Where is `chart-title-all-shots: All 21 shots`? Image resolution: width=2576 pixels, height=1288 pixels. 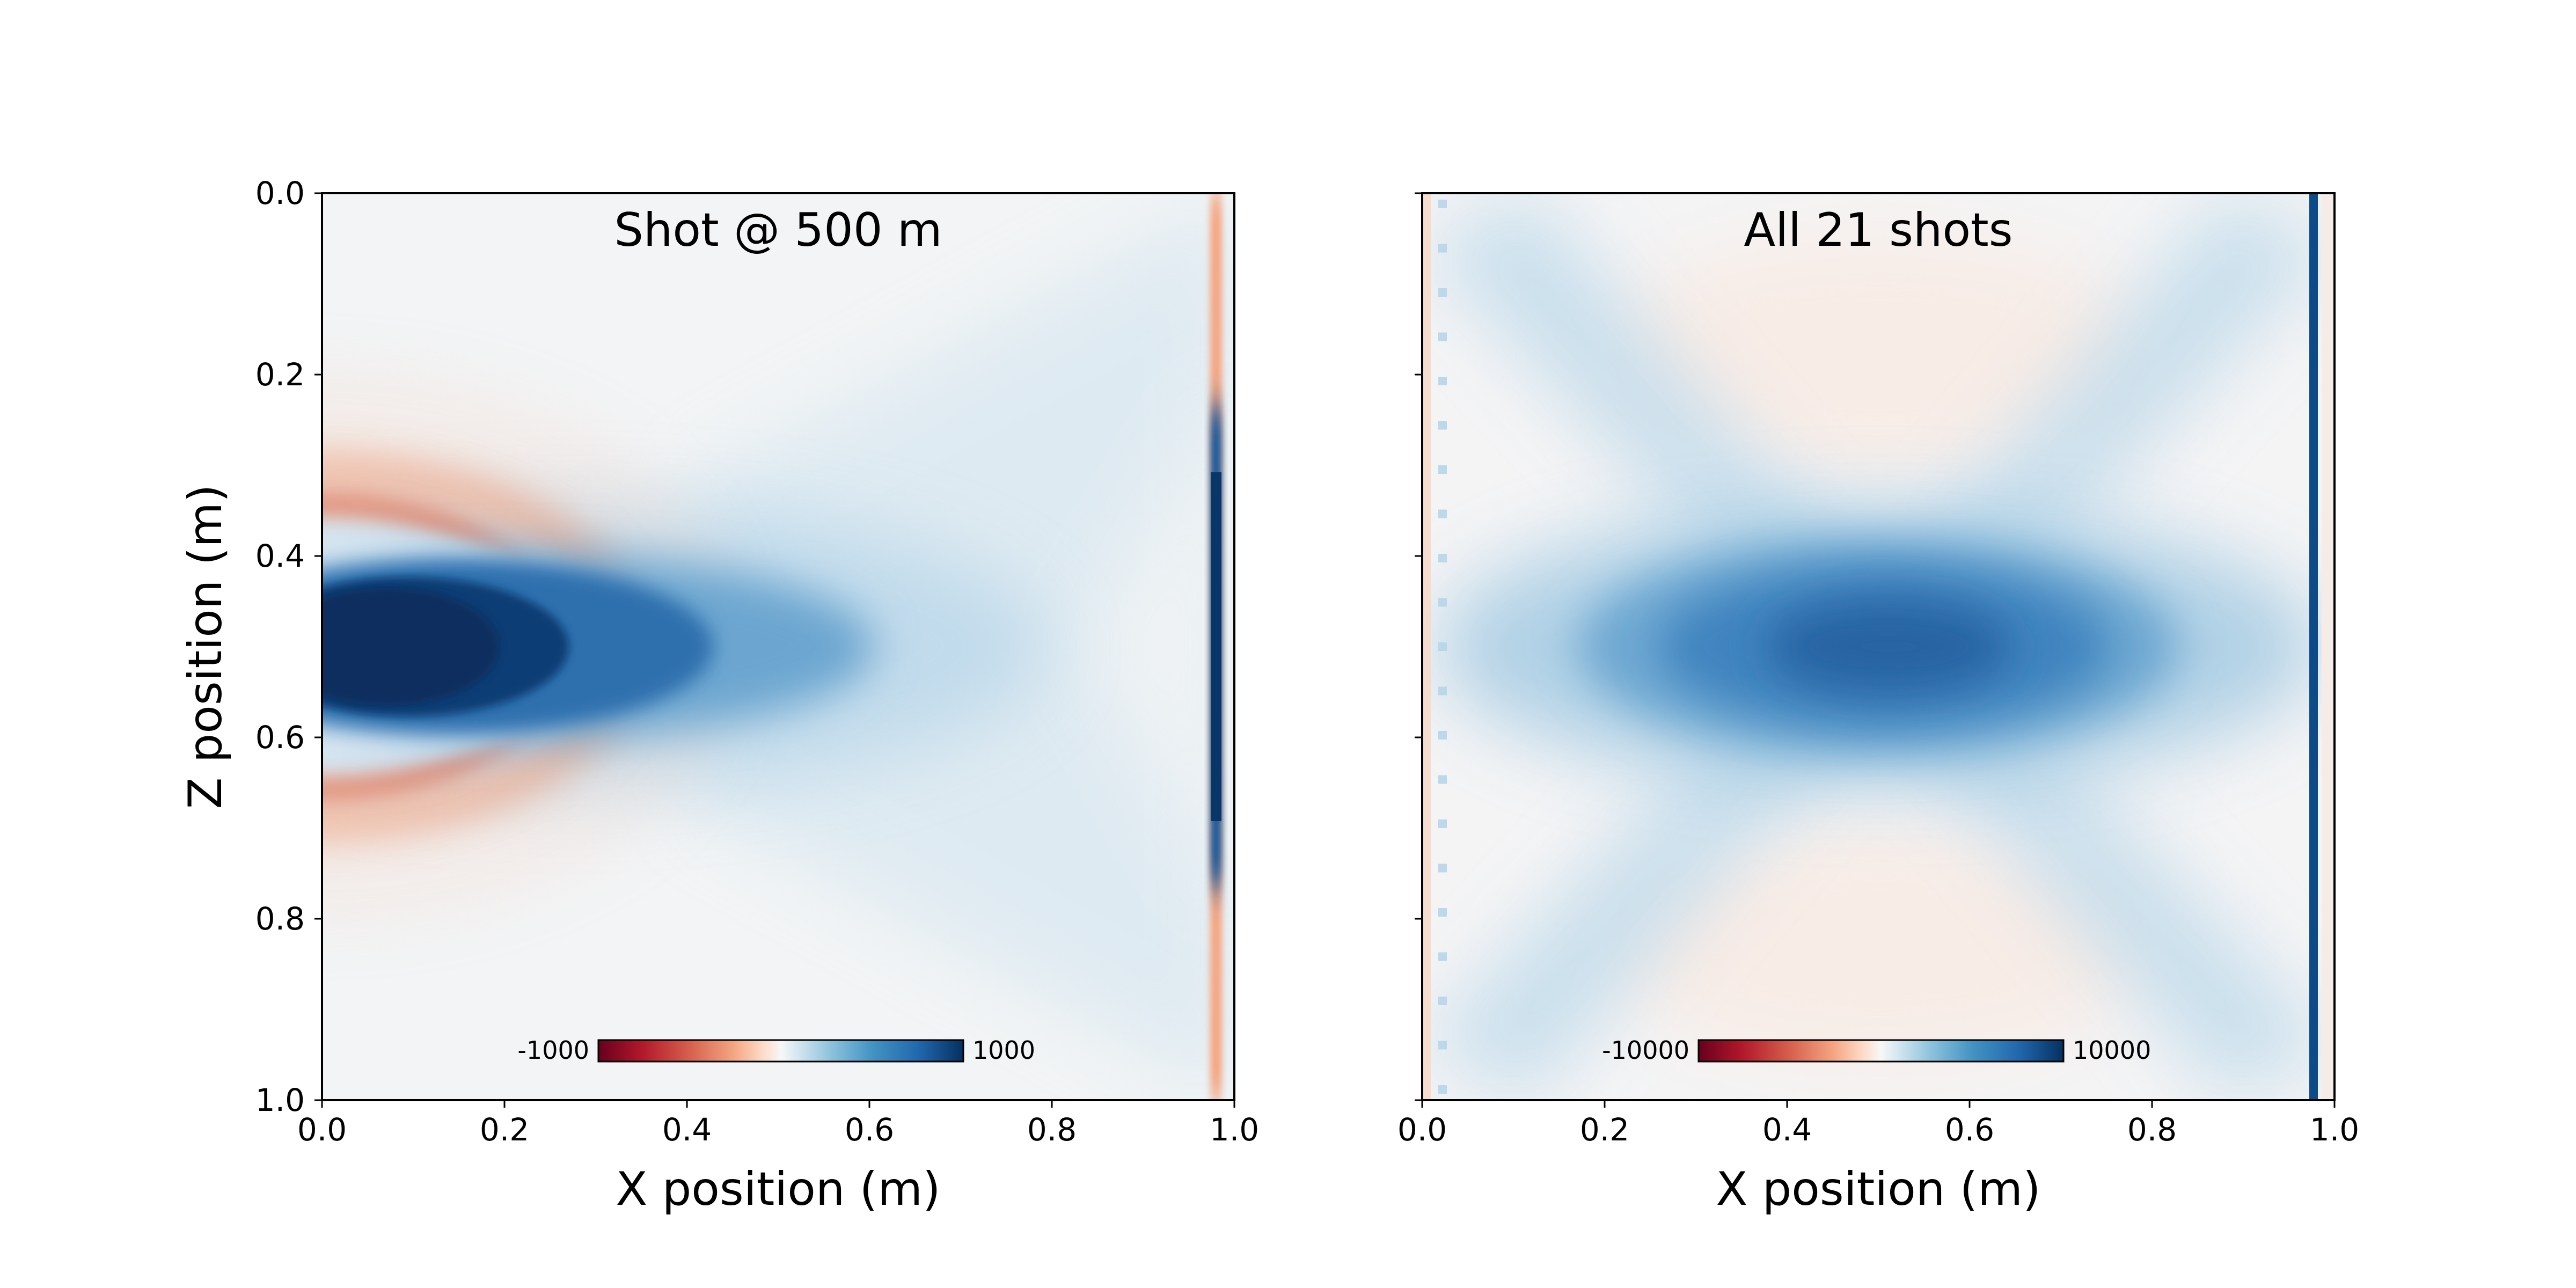
chart-title-all-shots: All 21 shots is located at coordinates (1878, 230).